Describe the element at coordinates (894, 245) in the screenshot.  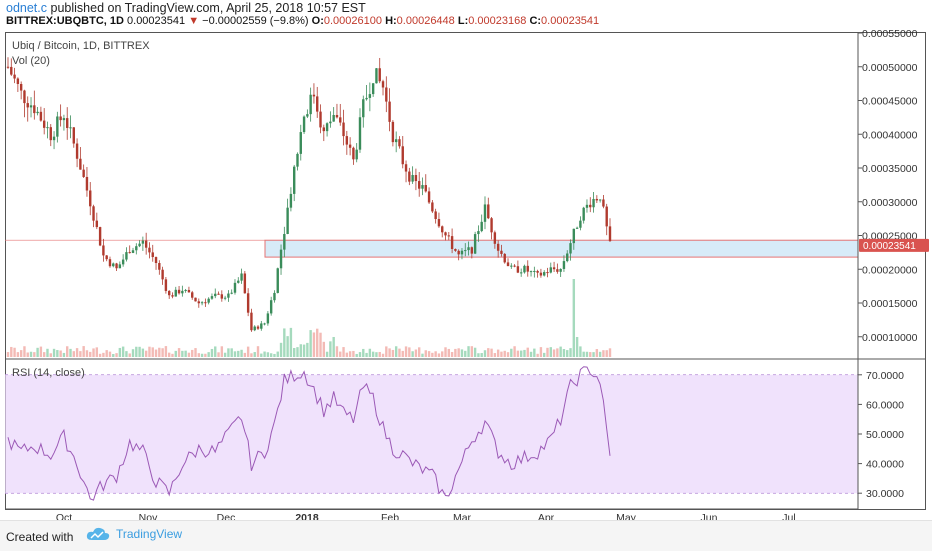
I see `last-price-tag: 0.00023541` at that location.